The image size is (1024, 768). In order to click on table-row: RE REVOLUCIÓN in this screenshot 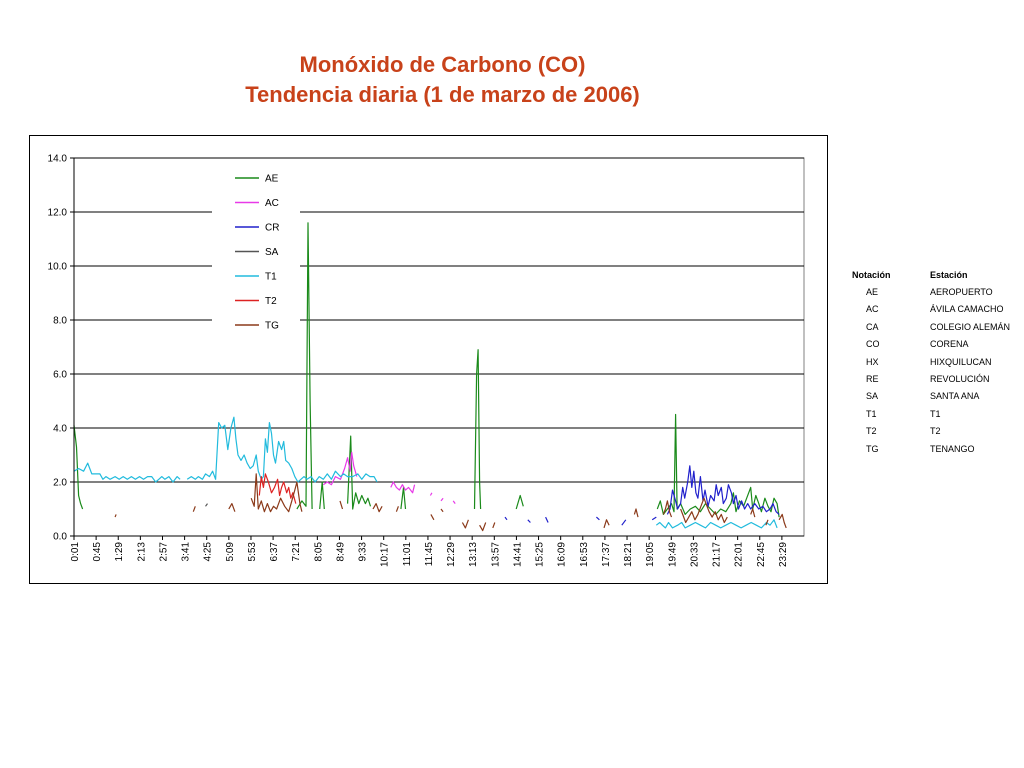, I will do `click(935, 378)`.